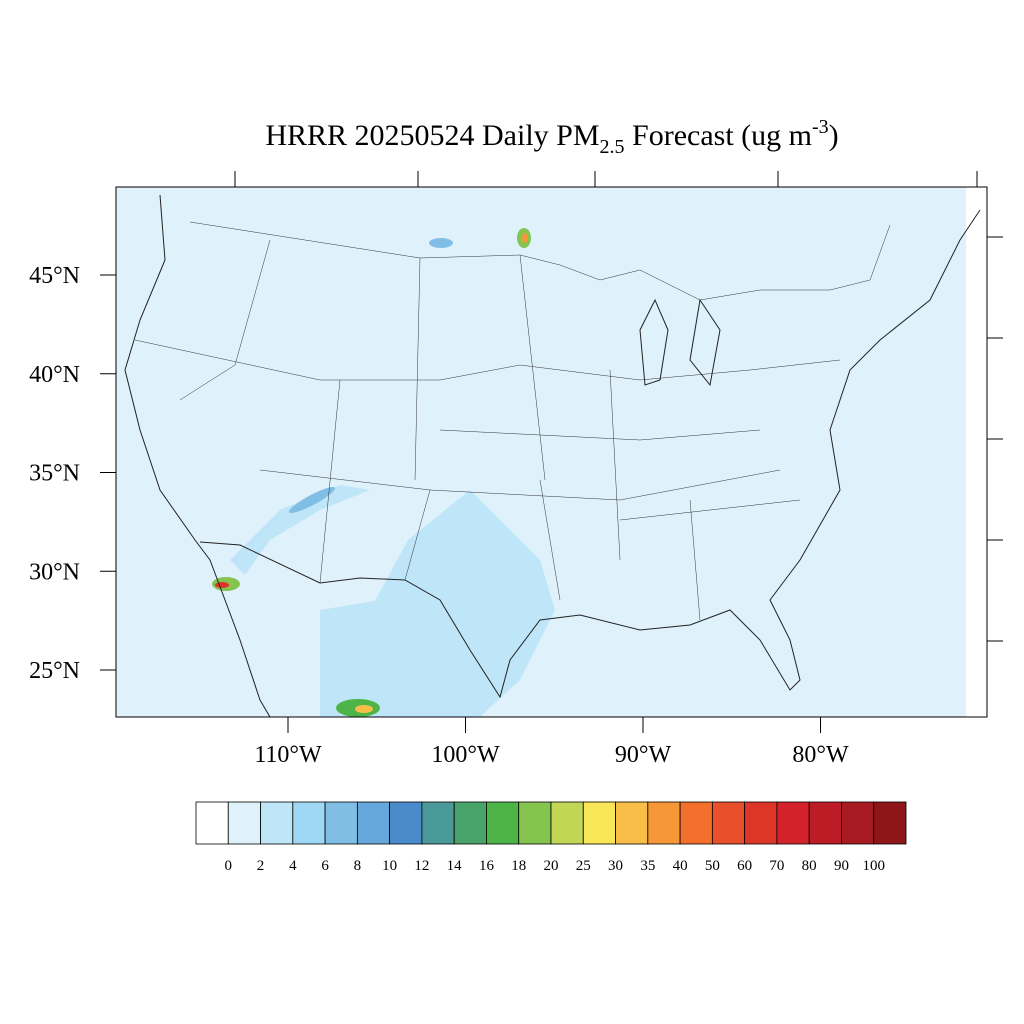  What do you see at coordinates (54, 671) in the screenshot?
I see `lat-tick-label: 25°N` at bounding box center [54, 671].